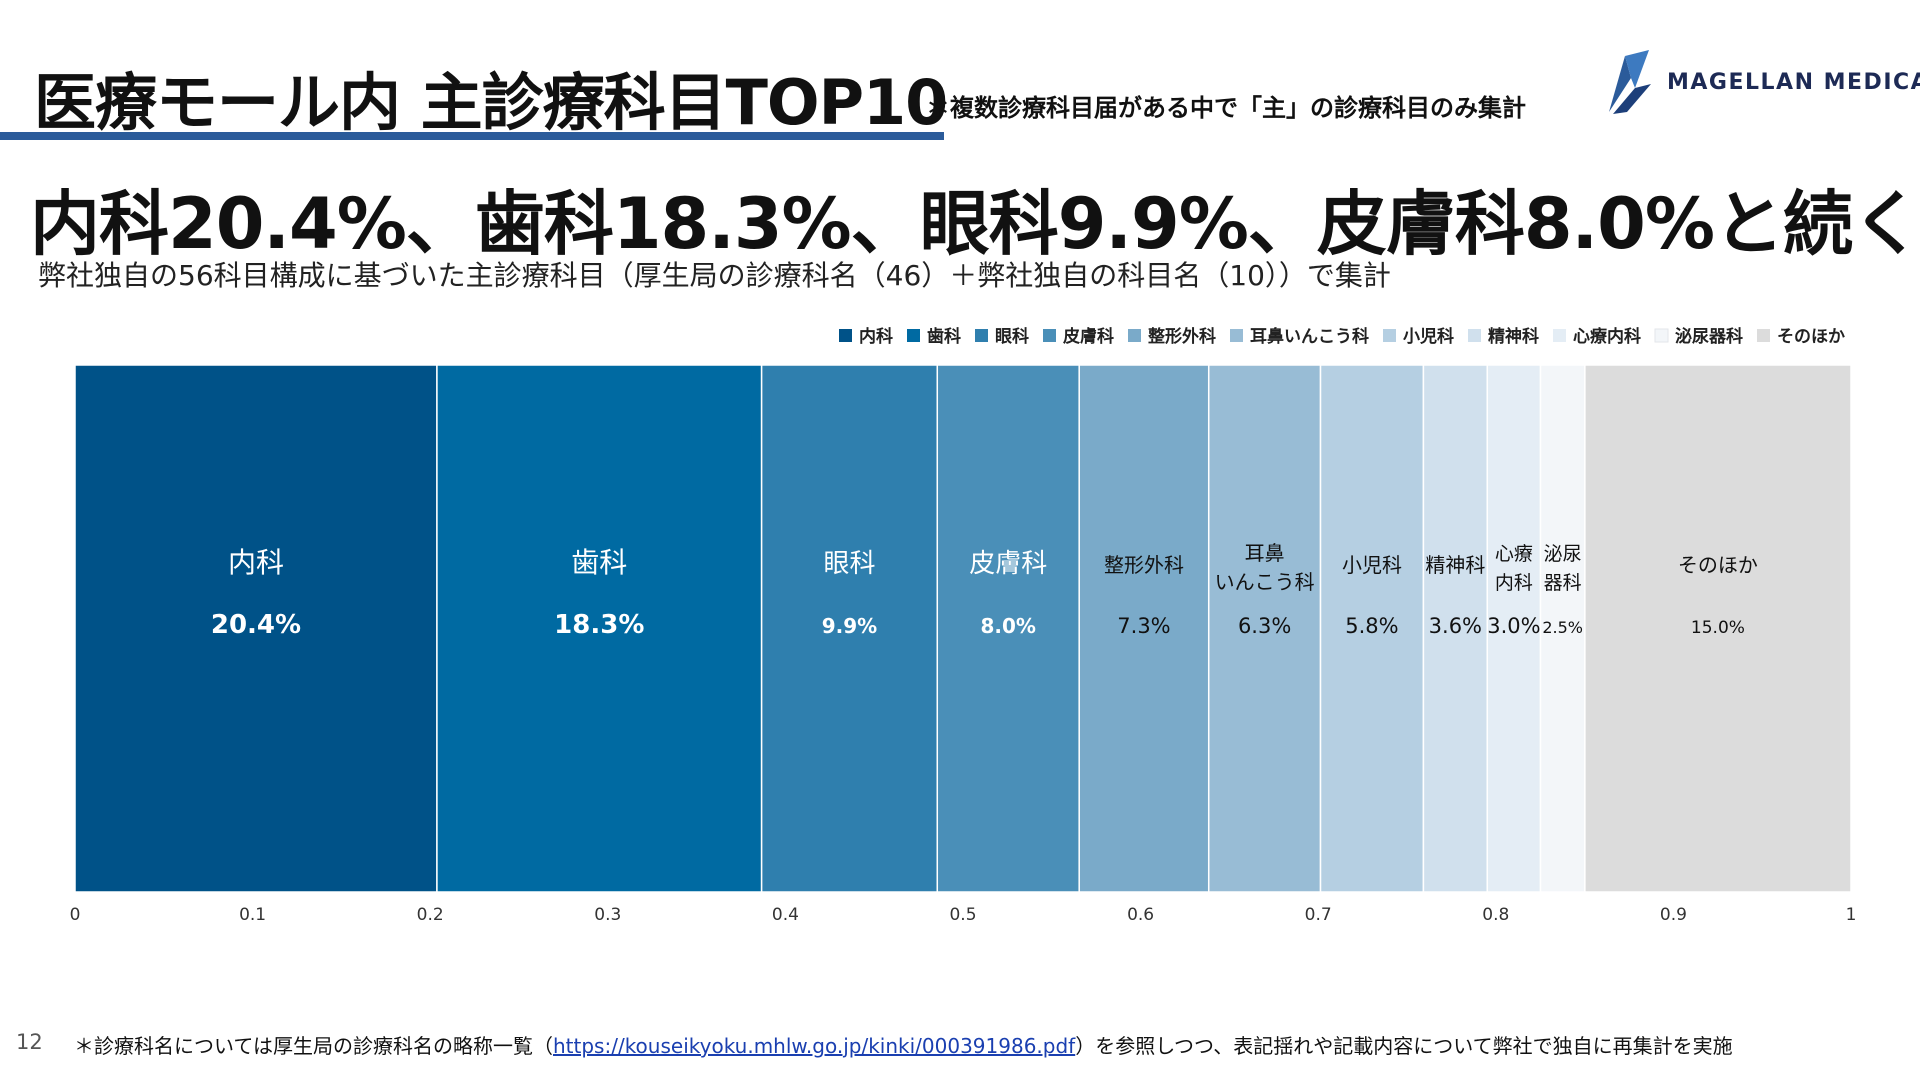  Describe the element at coordinates (29, 1042) in the screenshot. I see `page-number: 12` at that location.